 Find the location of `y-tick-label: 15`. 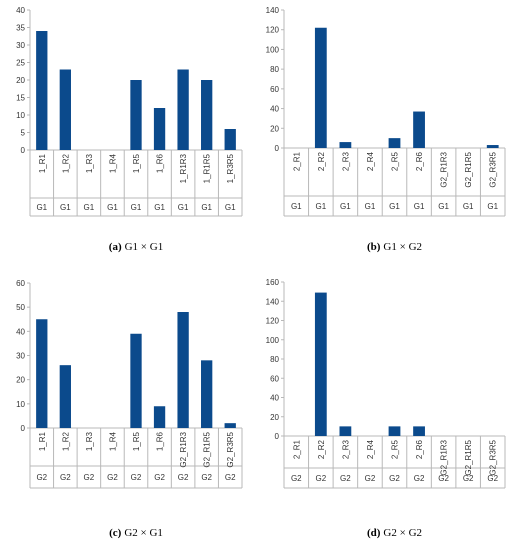

y-tick-label: 15 is located at coordinates (20, 98).